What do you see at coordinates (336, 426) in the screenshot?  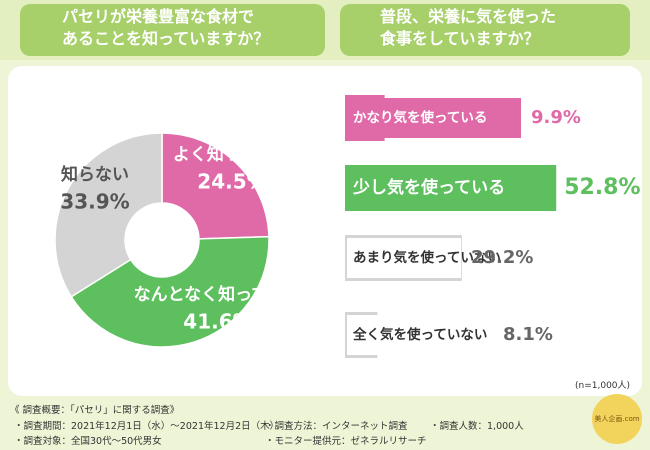 I see `footer-item: ・調査方法：インターネット調査` at bounding box center [336, 426].